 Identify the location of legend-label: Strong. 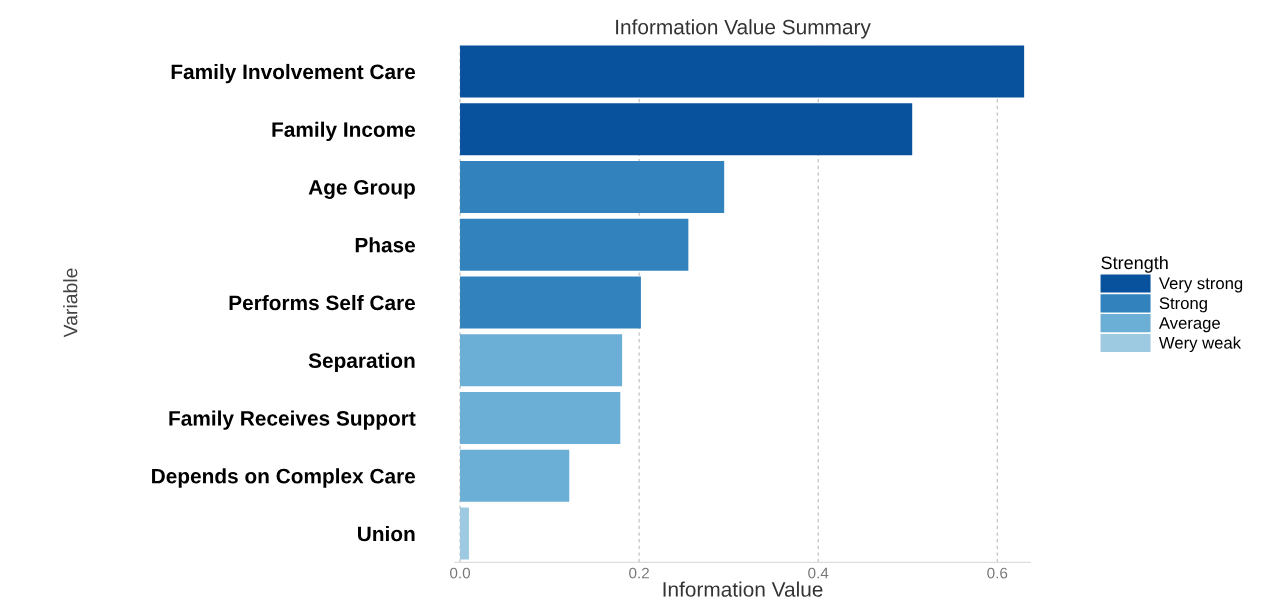
(1183, 305).